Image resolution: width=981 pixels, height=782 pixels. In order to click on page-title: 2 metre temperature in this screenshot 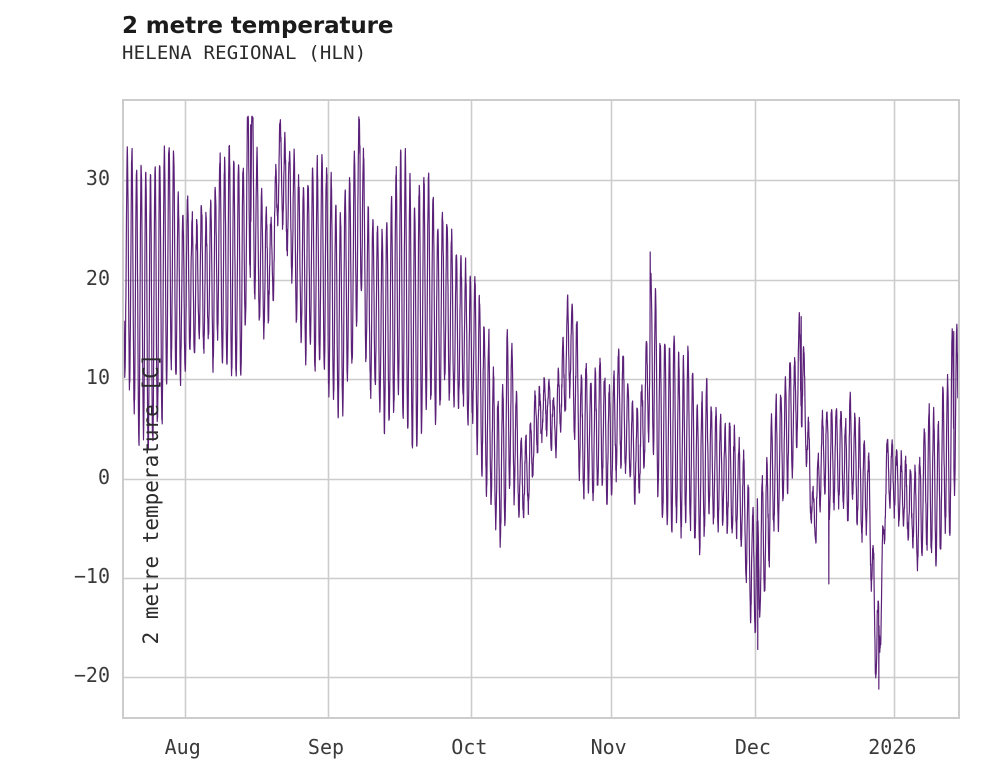, I will do `click(258, 26)`.